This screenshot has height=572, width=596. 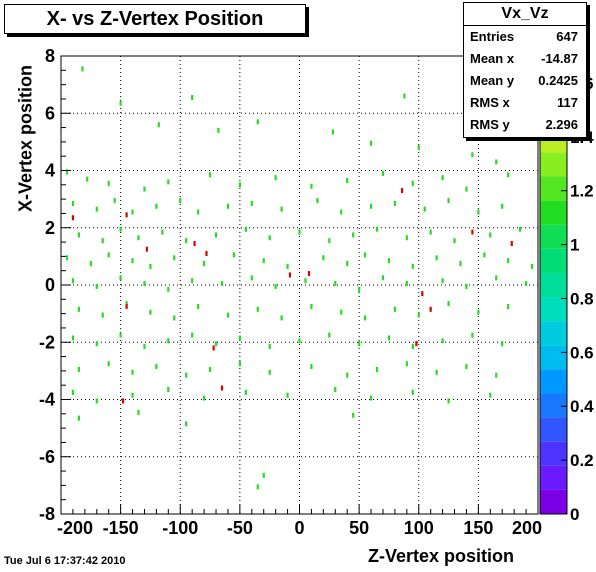 What do you see at coordinates (47, 514) in the screenshot?
I see `y-tick-label: -8` at bounding box center [47, 514].